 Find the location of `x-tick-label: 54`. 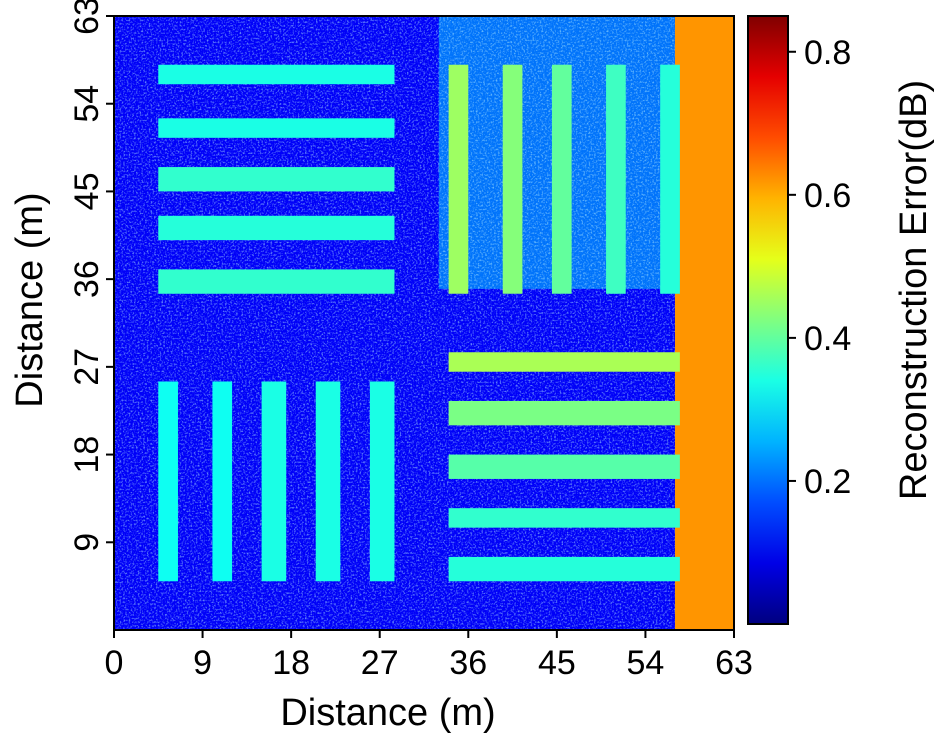

x-tick-label: 54 is located at coordinates (646, 663).